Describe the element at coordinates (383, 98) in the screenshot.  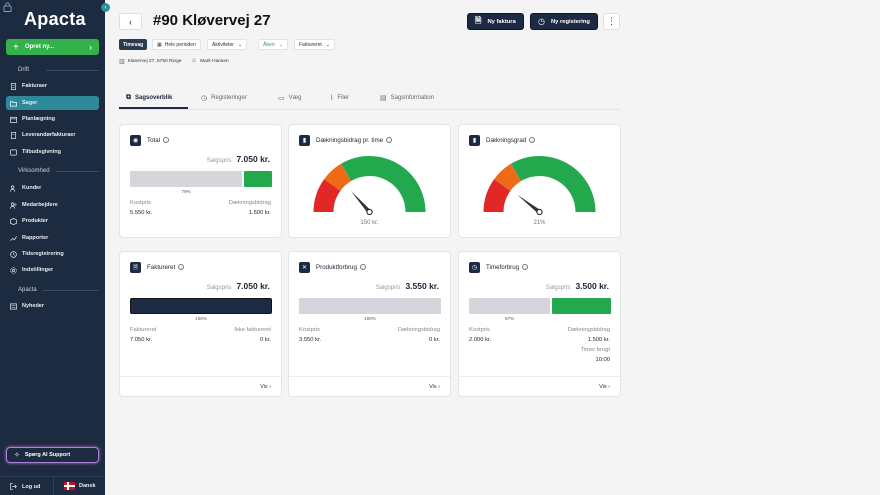
I see `document-icon: ▤` at that location.